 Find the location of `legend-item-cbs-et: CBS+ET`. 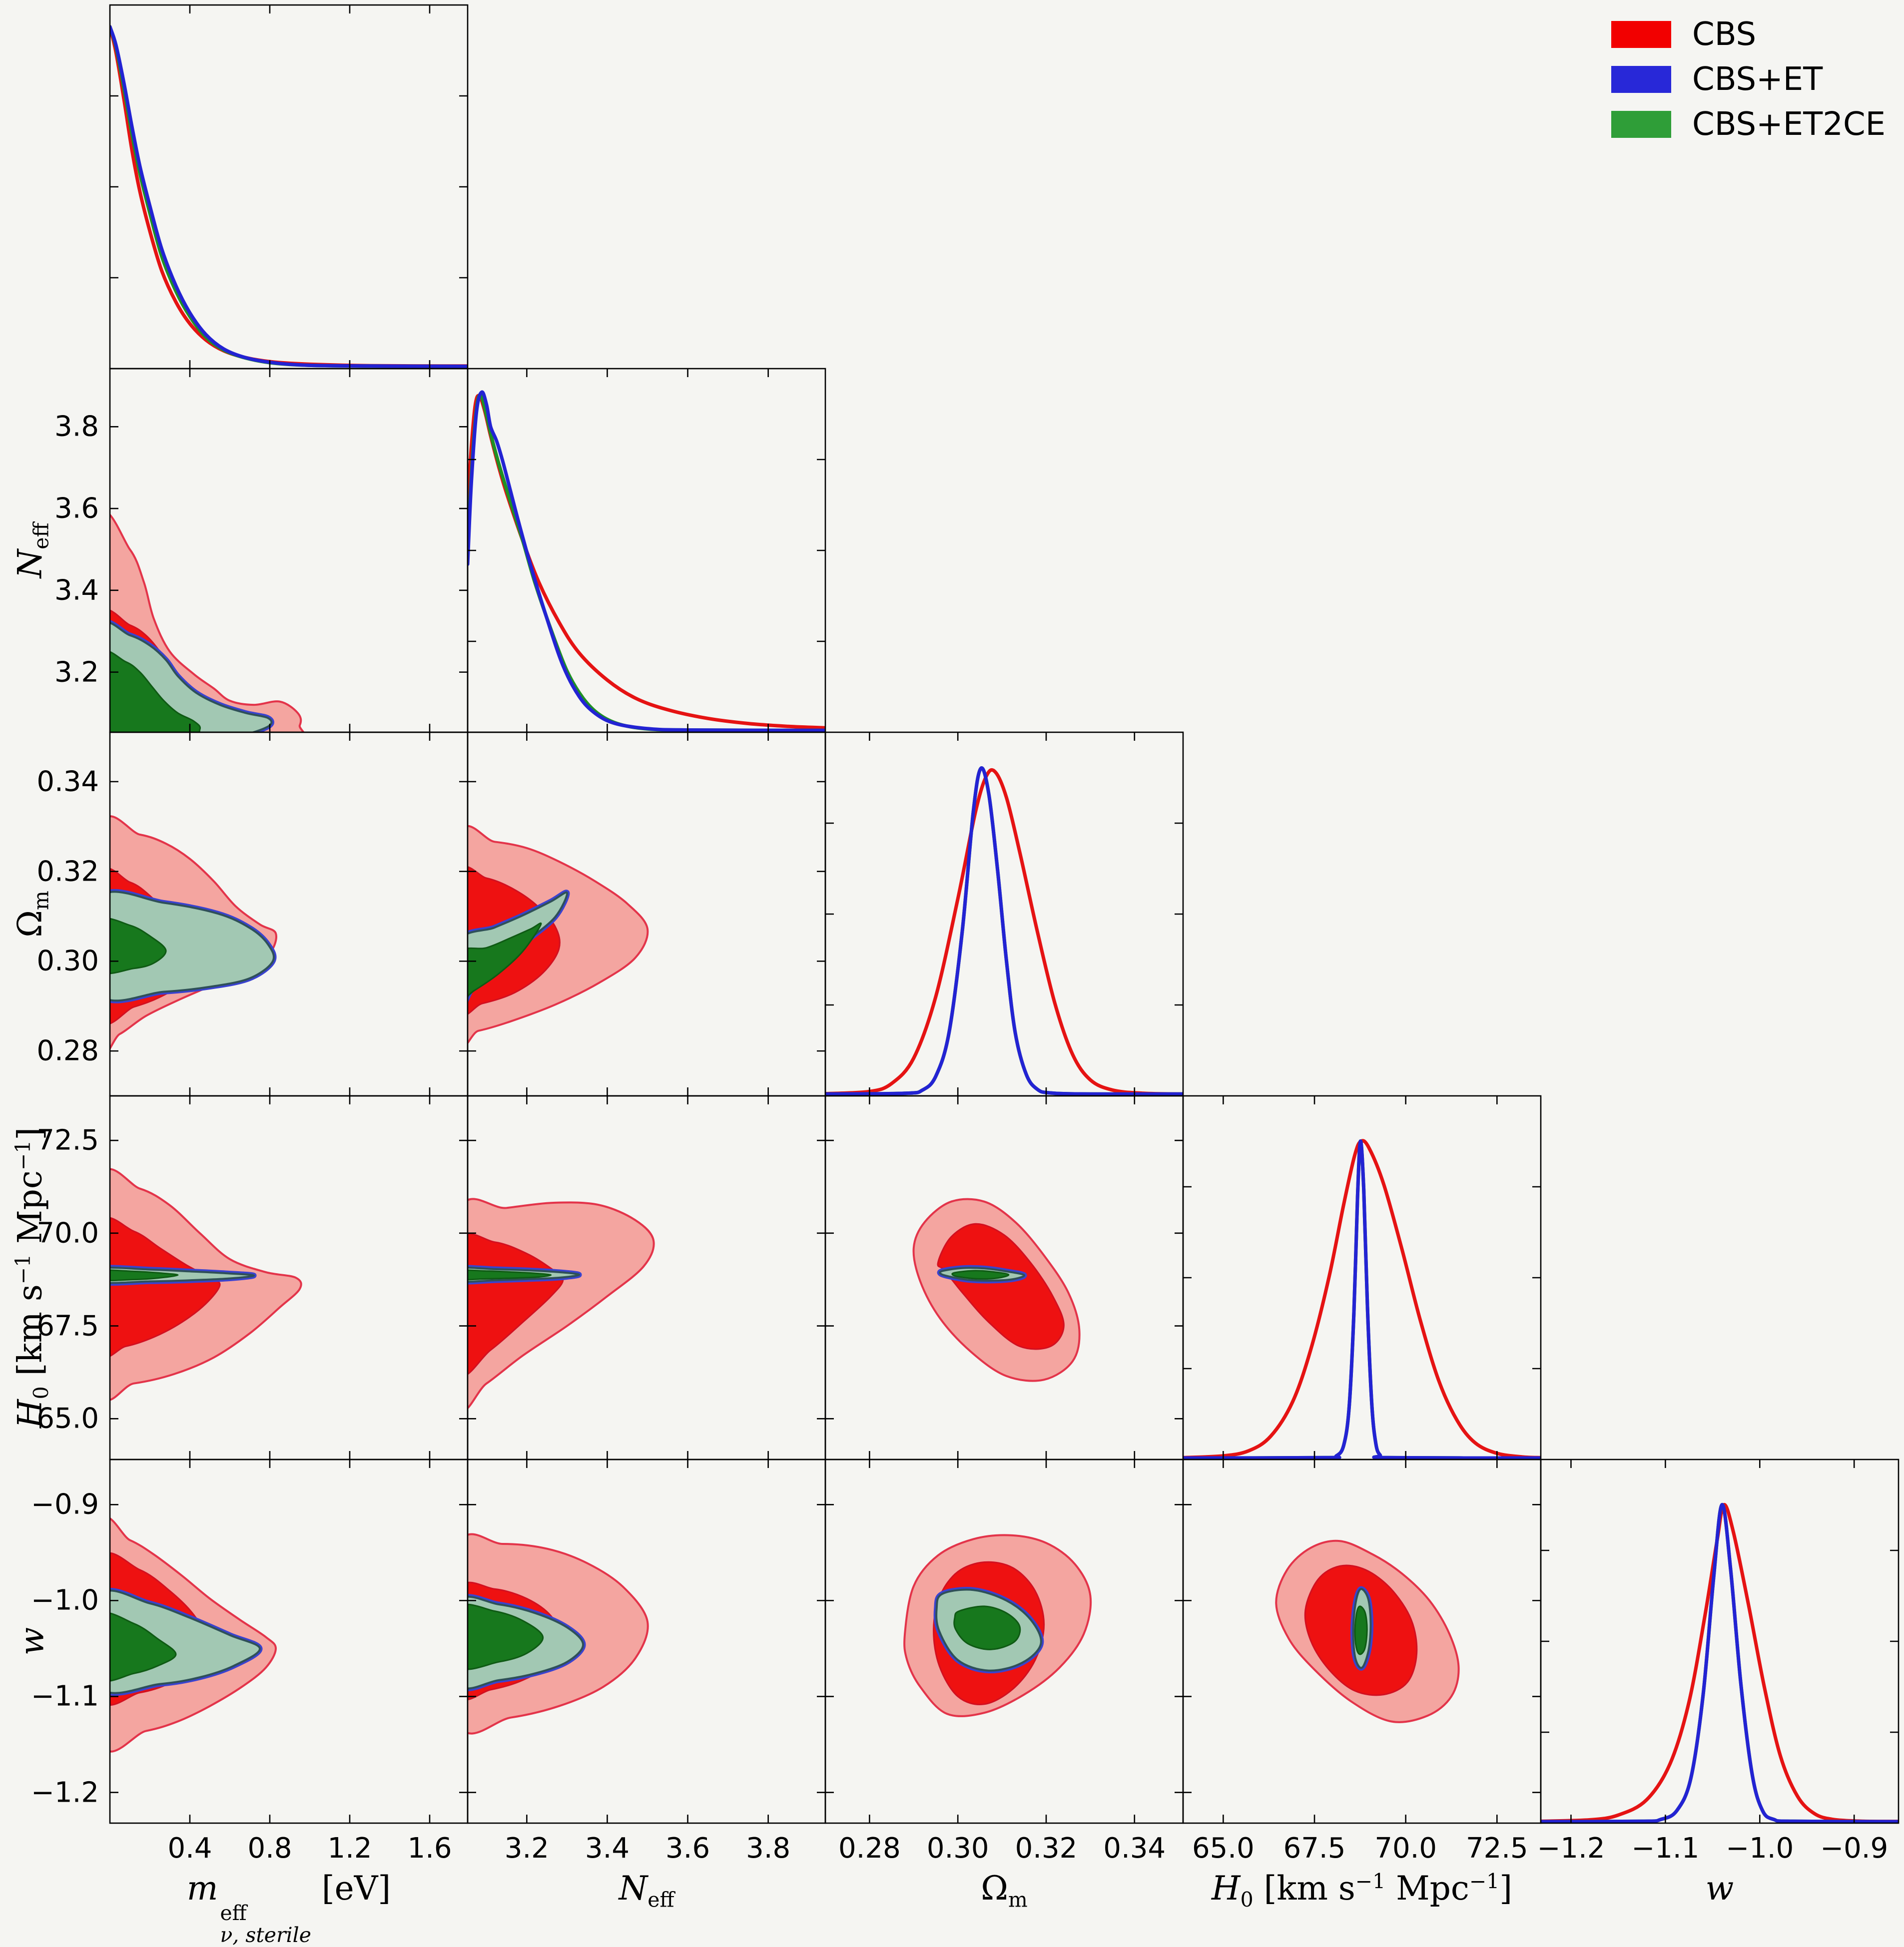

legend-item-cbs-et: CBS+ET is located at coordinates (1749, 79).